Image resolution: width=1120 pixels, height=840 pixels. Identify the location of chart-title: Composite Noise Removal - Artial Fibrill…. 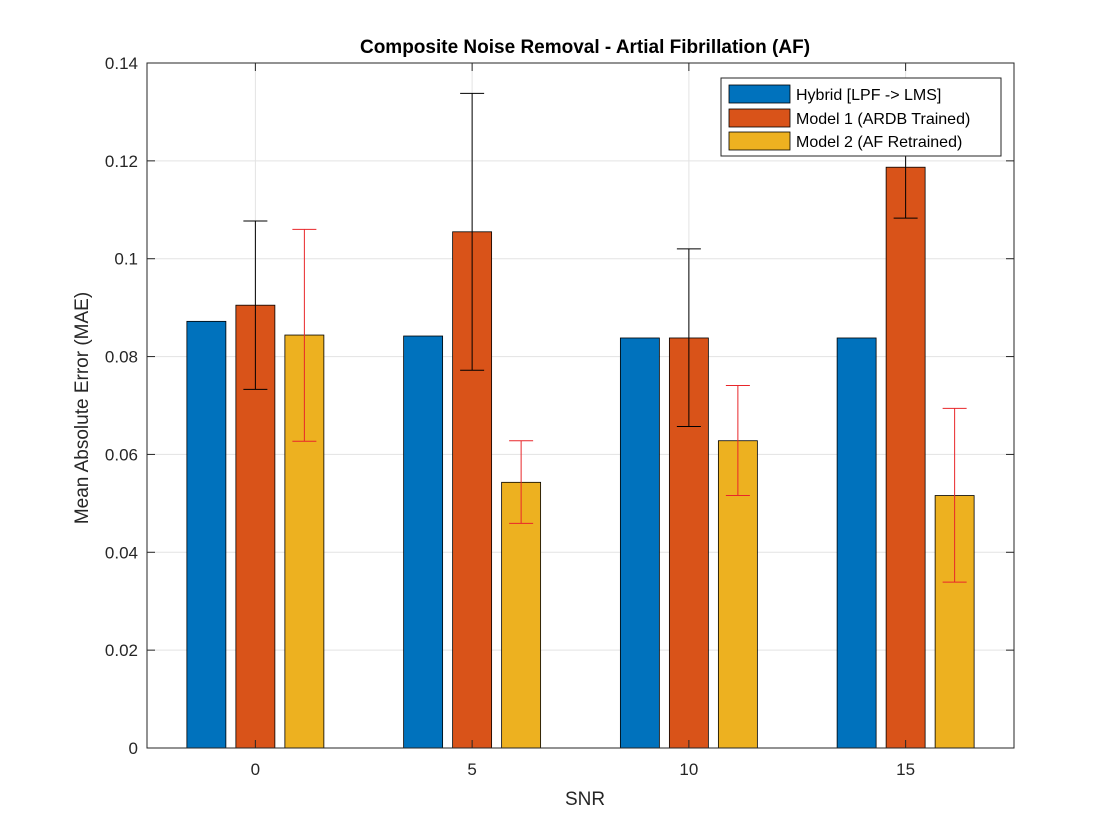
(585, 47).